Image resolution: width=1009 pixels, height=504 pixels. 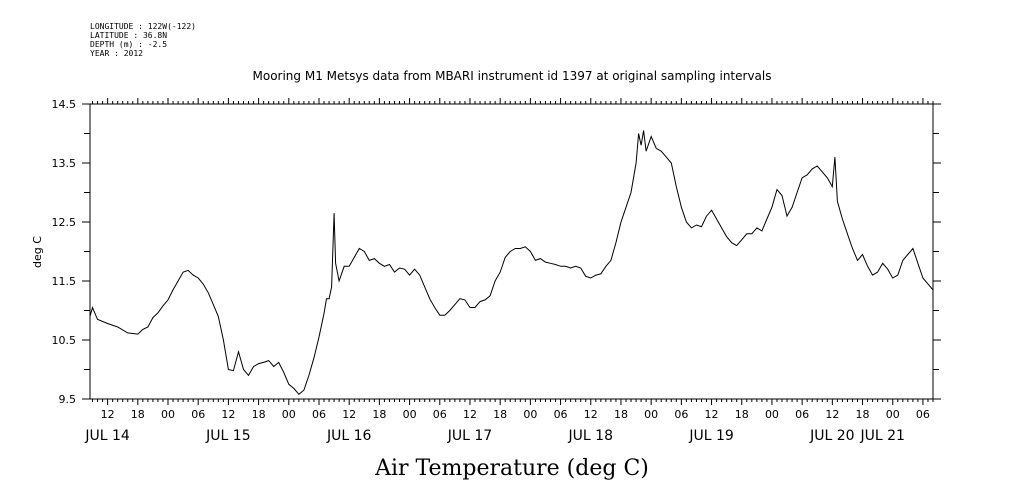 I want to click on y-tick-label: 11.5, so click(x=64, y=281).